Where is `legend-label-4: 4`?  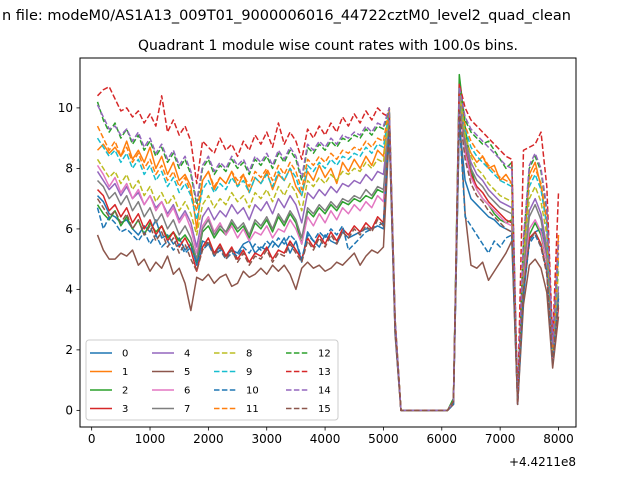
legend-label-4: 4 is located at coordinates (187, 354).